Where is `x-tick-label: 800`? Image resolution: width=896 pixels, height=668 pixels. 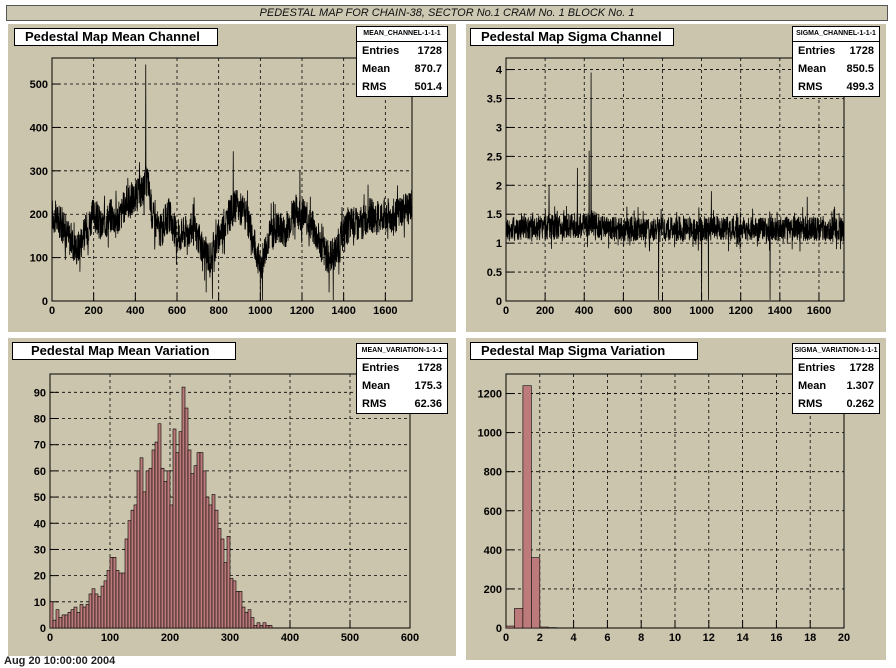
x-tick-label: 800 is located at coordinates (218, 311).